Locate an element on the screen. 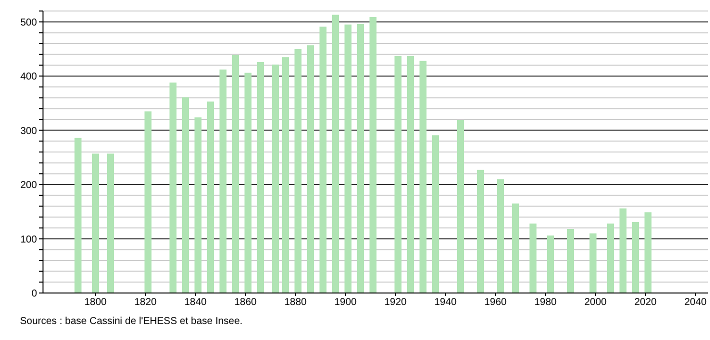  x-tick-label: 1800 is located at coordinates (96, 302).